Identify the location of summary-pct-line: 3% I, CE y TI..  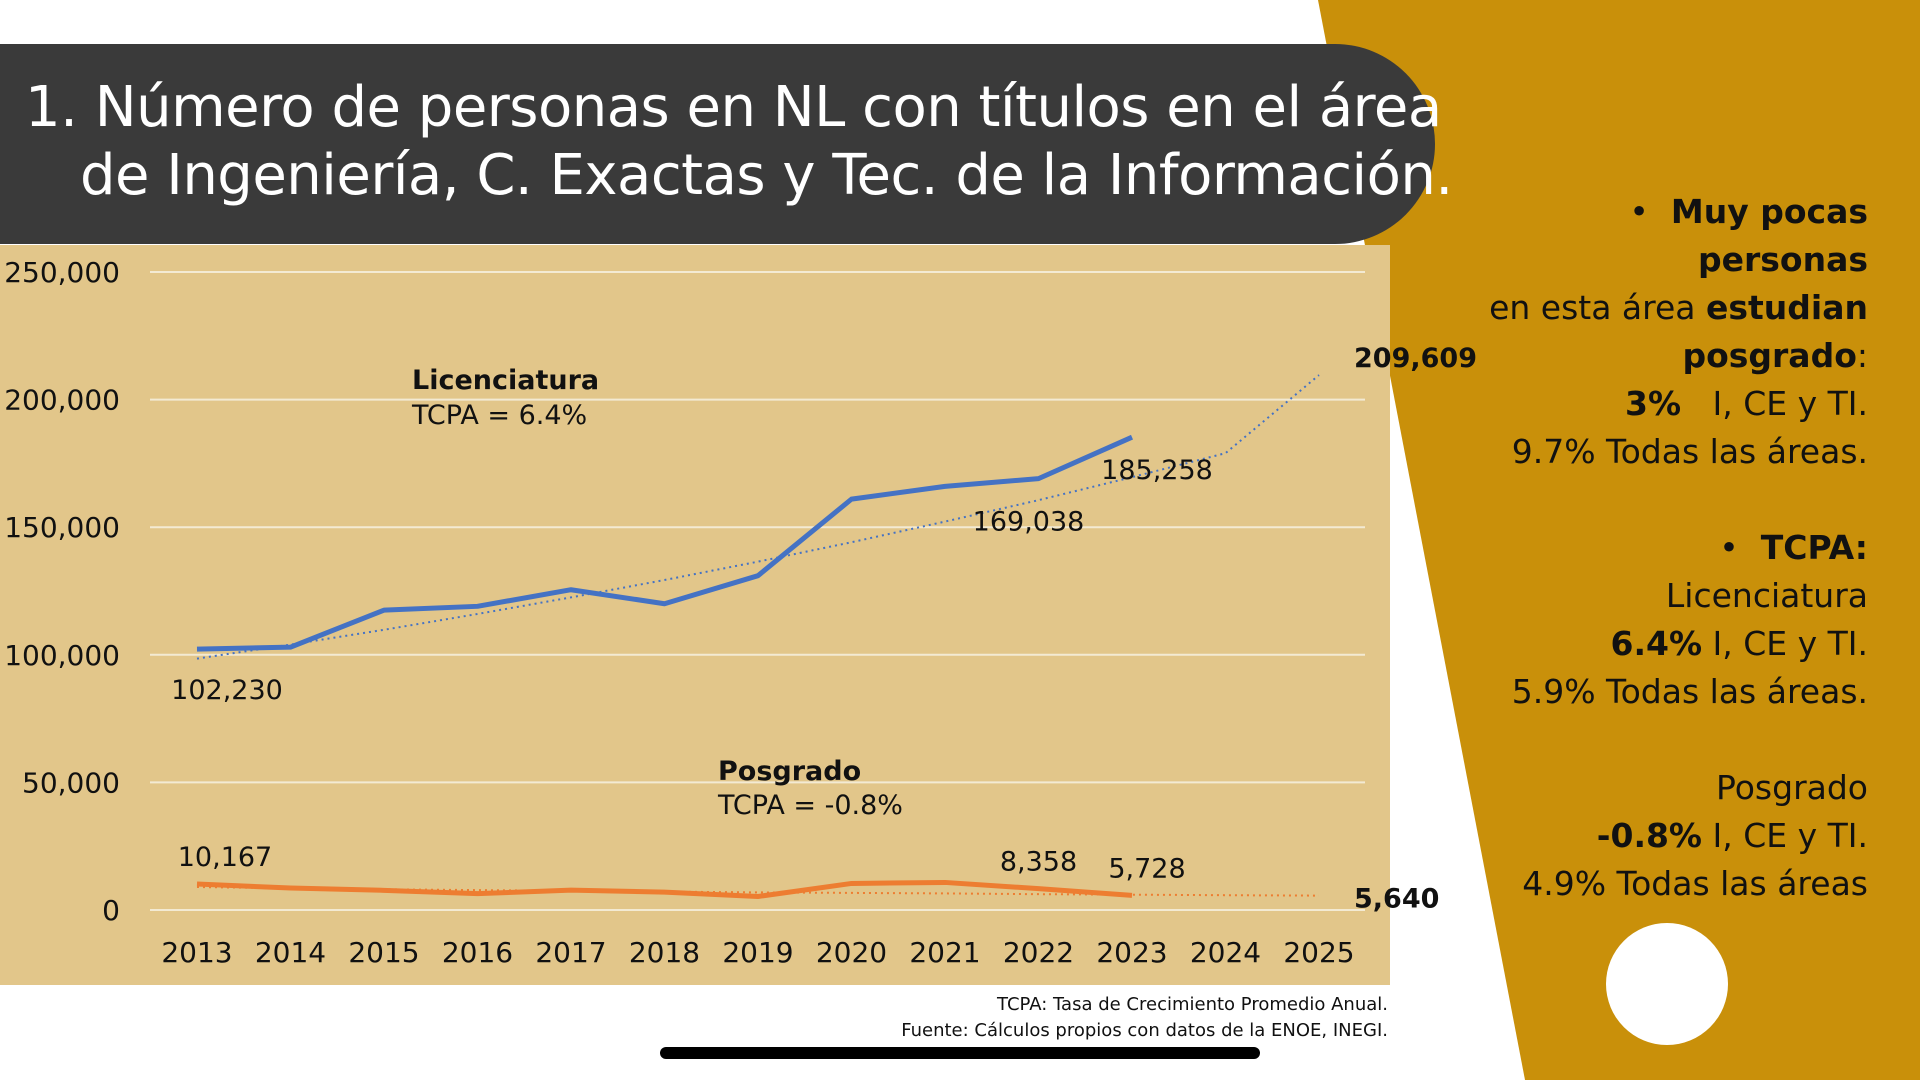
(1658, 404).